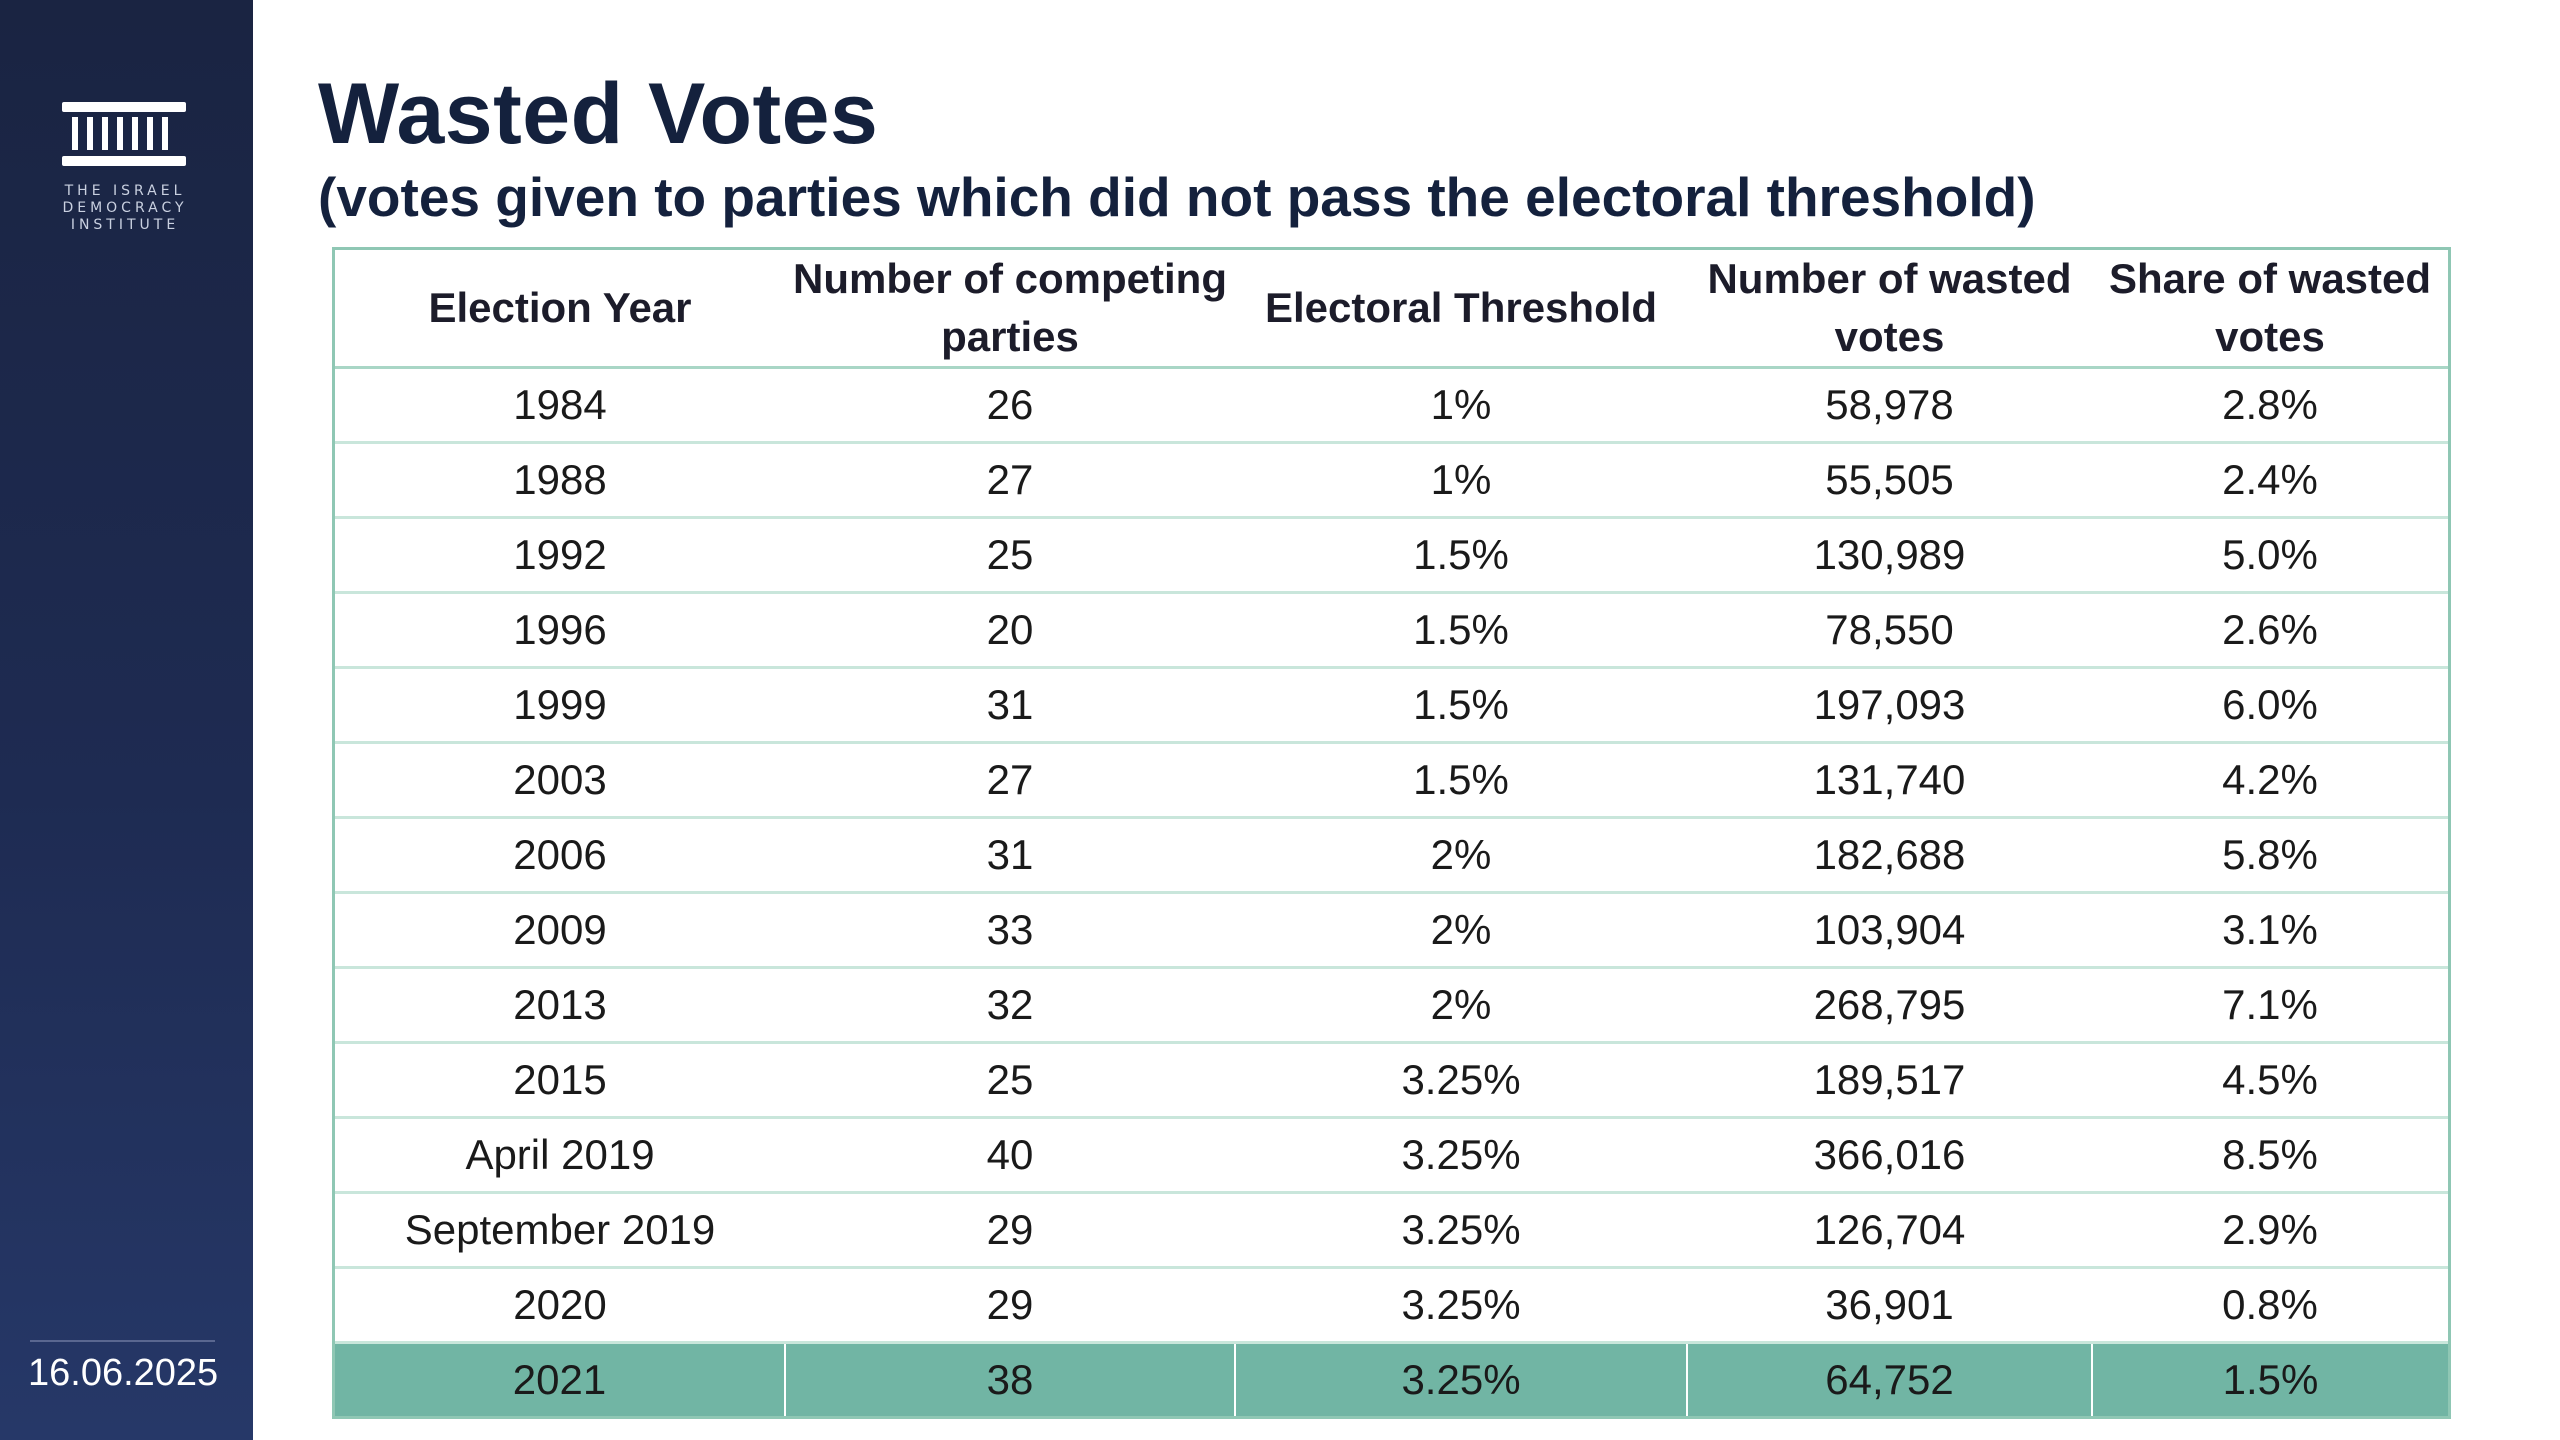 The width and height of the screenshot is (2560, 1440). Describe the element at coordinates (2270, 780) in the screenshot. I see `cell-share-wasted-votes: 4.2%` at that location.